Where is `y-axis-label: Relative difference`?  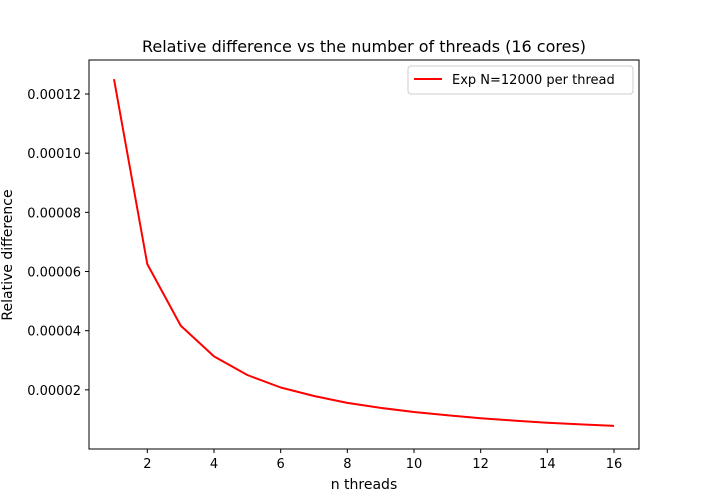 y-axis-label: Relative difference is located at coordinates (8, 254).